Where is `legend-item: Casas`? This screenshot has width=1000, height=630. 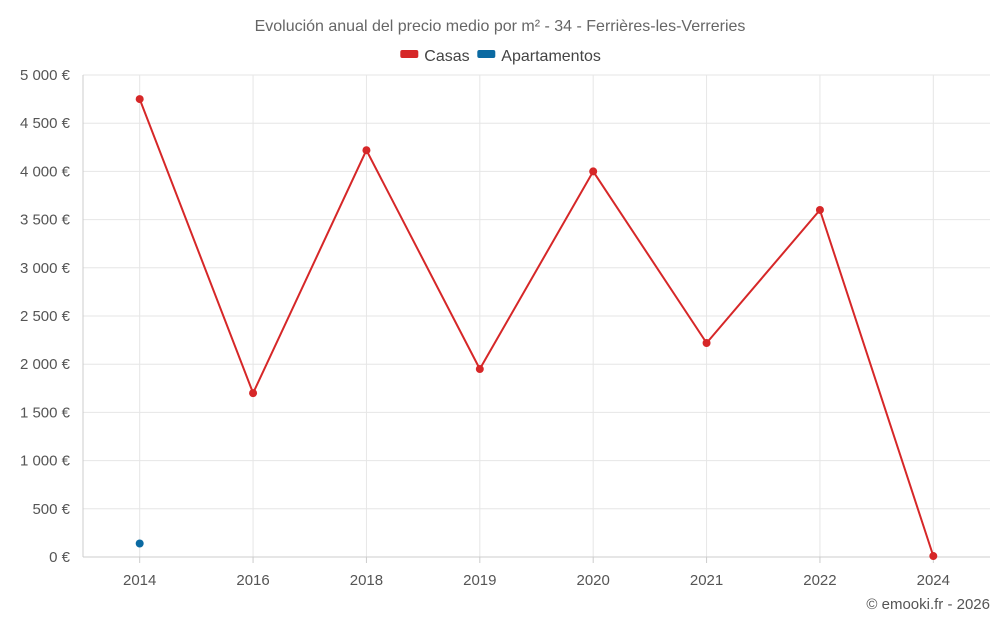 legend-item: Casas is located at coordinates (435, 56).